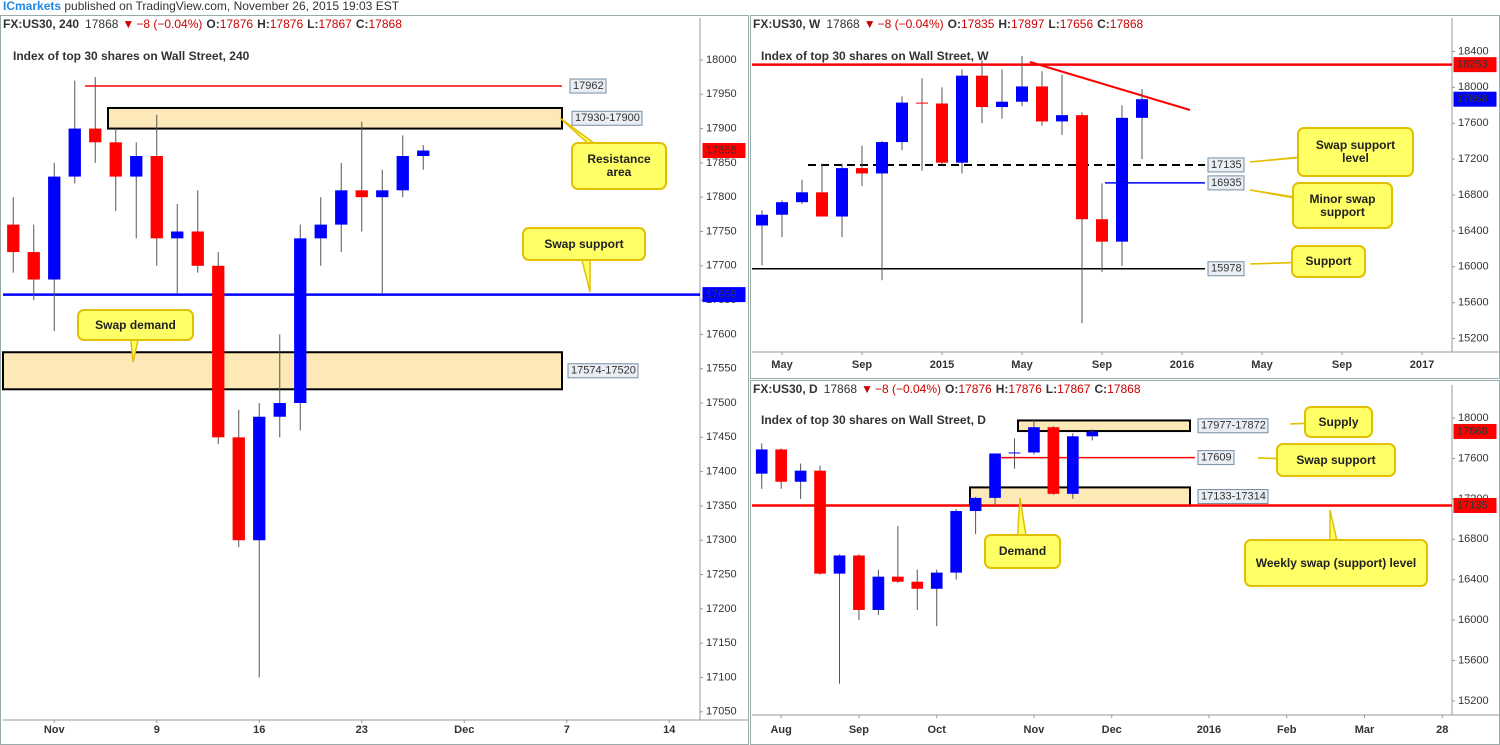 The width and height of the screenshot is (1500, 745). Describe the element at coordinates (1074, 389) in the screenshot. I see `quote-value: 17867` at that location.